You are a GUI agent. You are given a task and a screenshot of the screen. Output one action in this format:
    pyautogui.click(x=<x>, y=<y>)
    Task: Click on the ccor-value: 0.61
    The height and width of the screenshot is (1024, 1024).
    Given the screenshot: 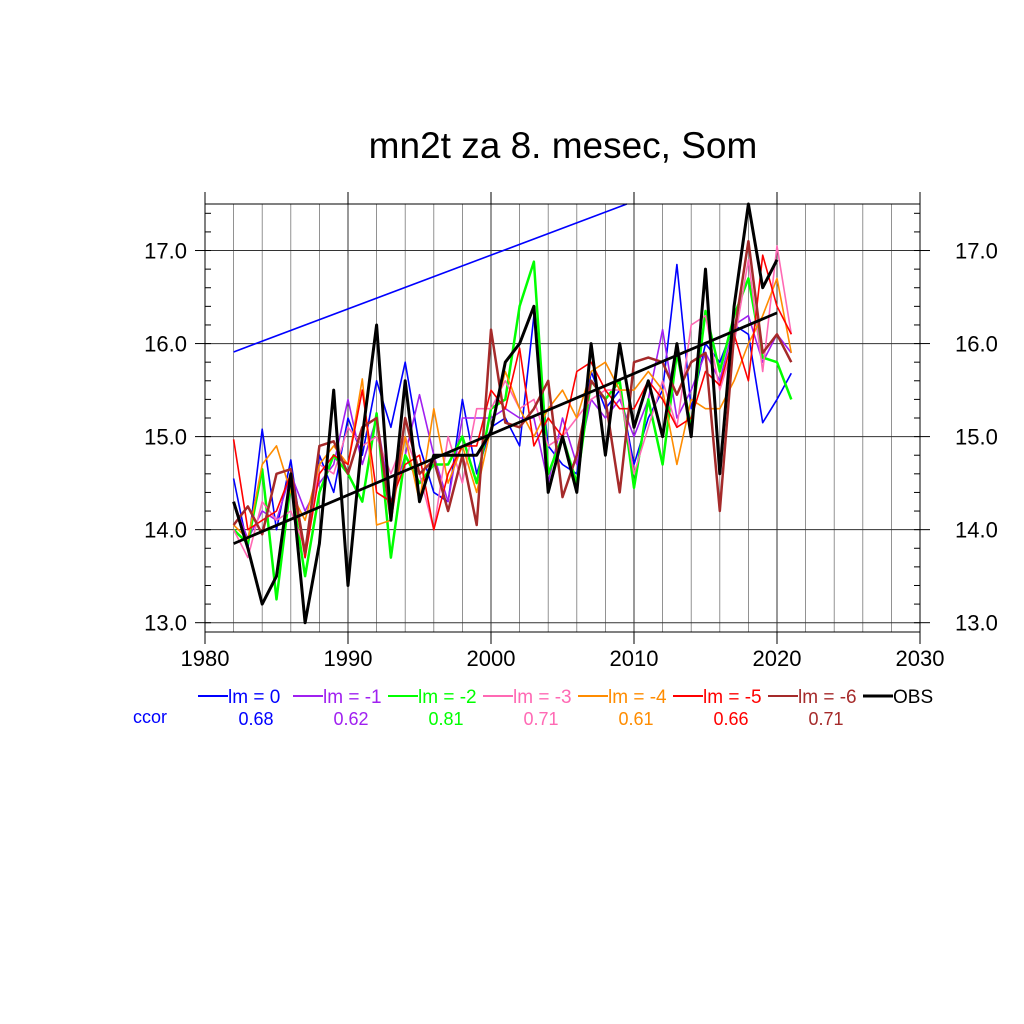 What is the action you would take?
    pyautogui.click(x=635, y=719)
    